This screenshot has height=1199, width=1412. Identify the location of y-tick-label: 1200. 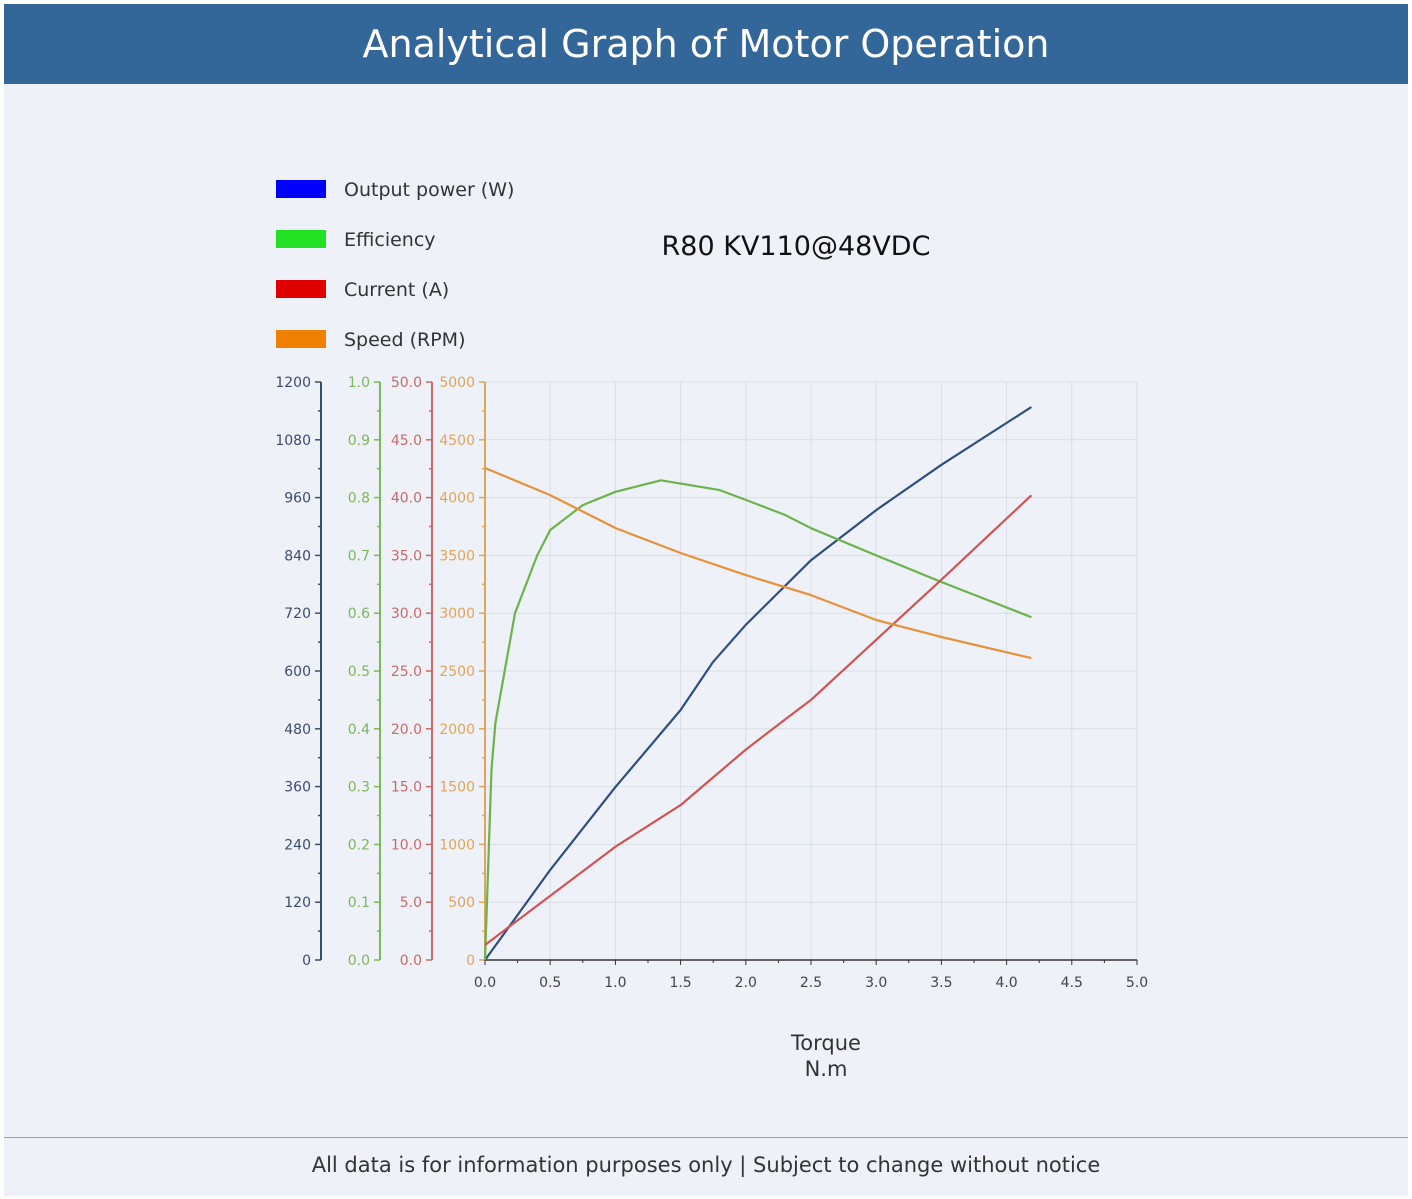
(293, 383).